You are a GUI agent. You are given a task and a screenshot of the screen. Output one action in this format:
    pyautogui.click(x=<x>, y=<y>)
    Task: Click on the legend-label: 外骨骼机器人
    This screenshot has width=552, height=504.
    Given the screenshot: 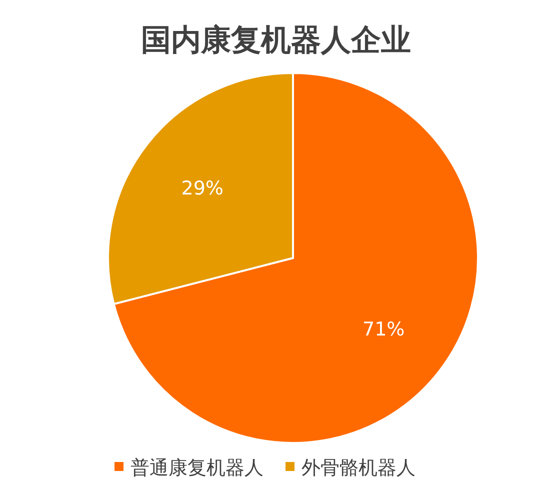 What is the action you would take?
    pyautogui.click(x=359, y=468)
    